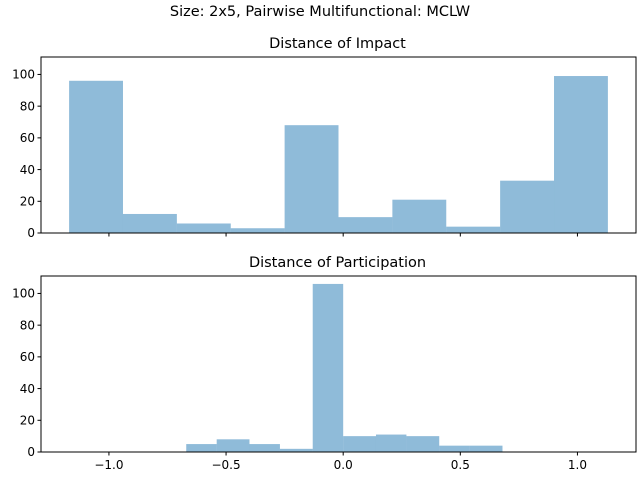 This screenshot has width=640, height=480. Describe the element at coordinates (577, 465) in the screenshot. I see `bottom-xtick-label-4: 1.0` at that location.